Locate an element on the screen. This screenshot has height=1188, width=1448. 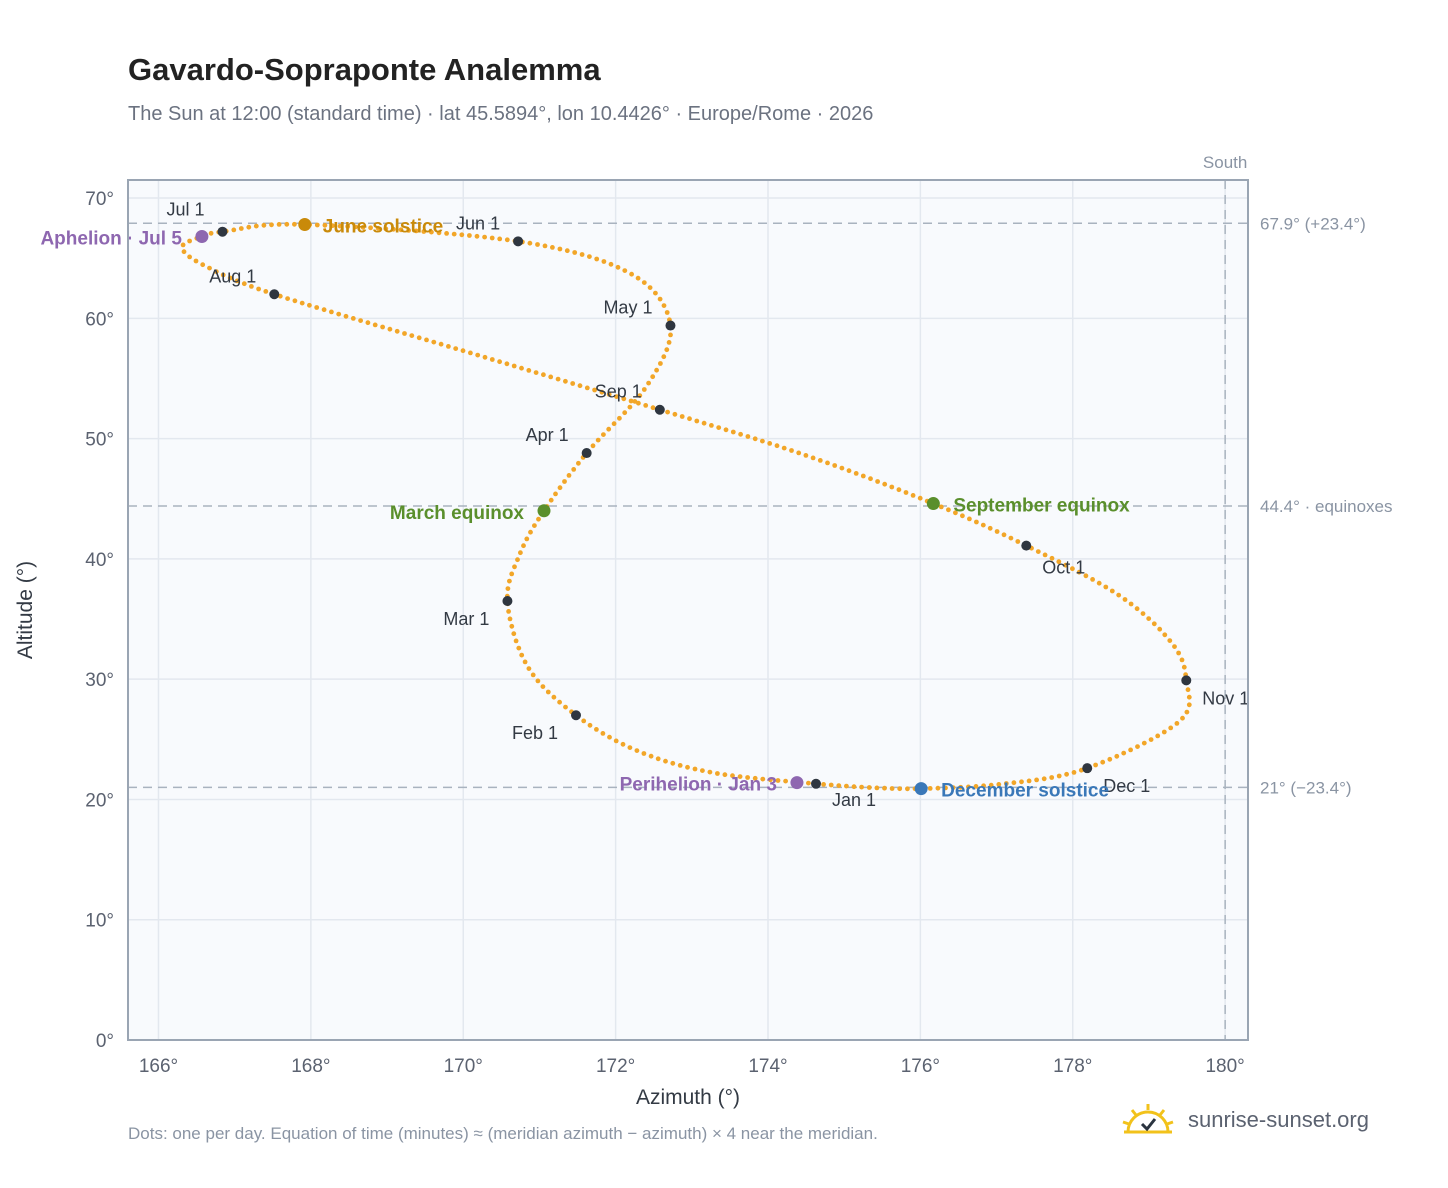
month-label: Oct 1 is located at coordinates (1063, 568).